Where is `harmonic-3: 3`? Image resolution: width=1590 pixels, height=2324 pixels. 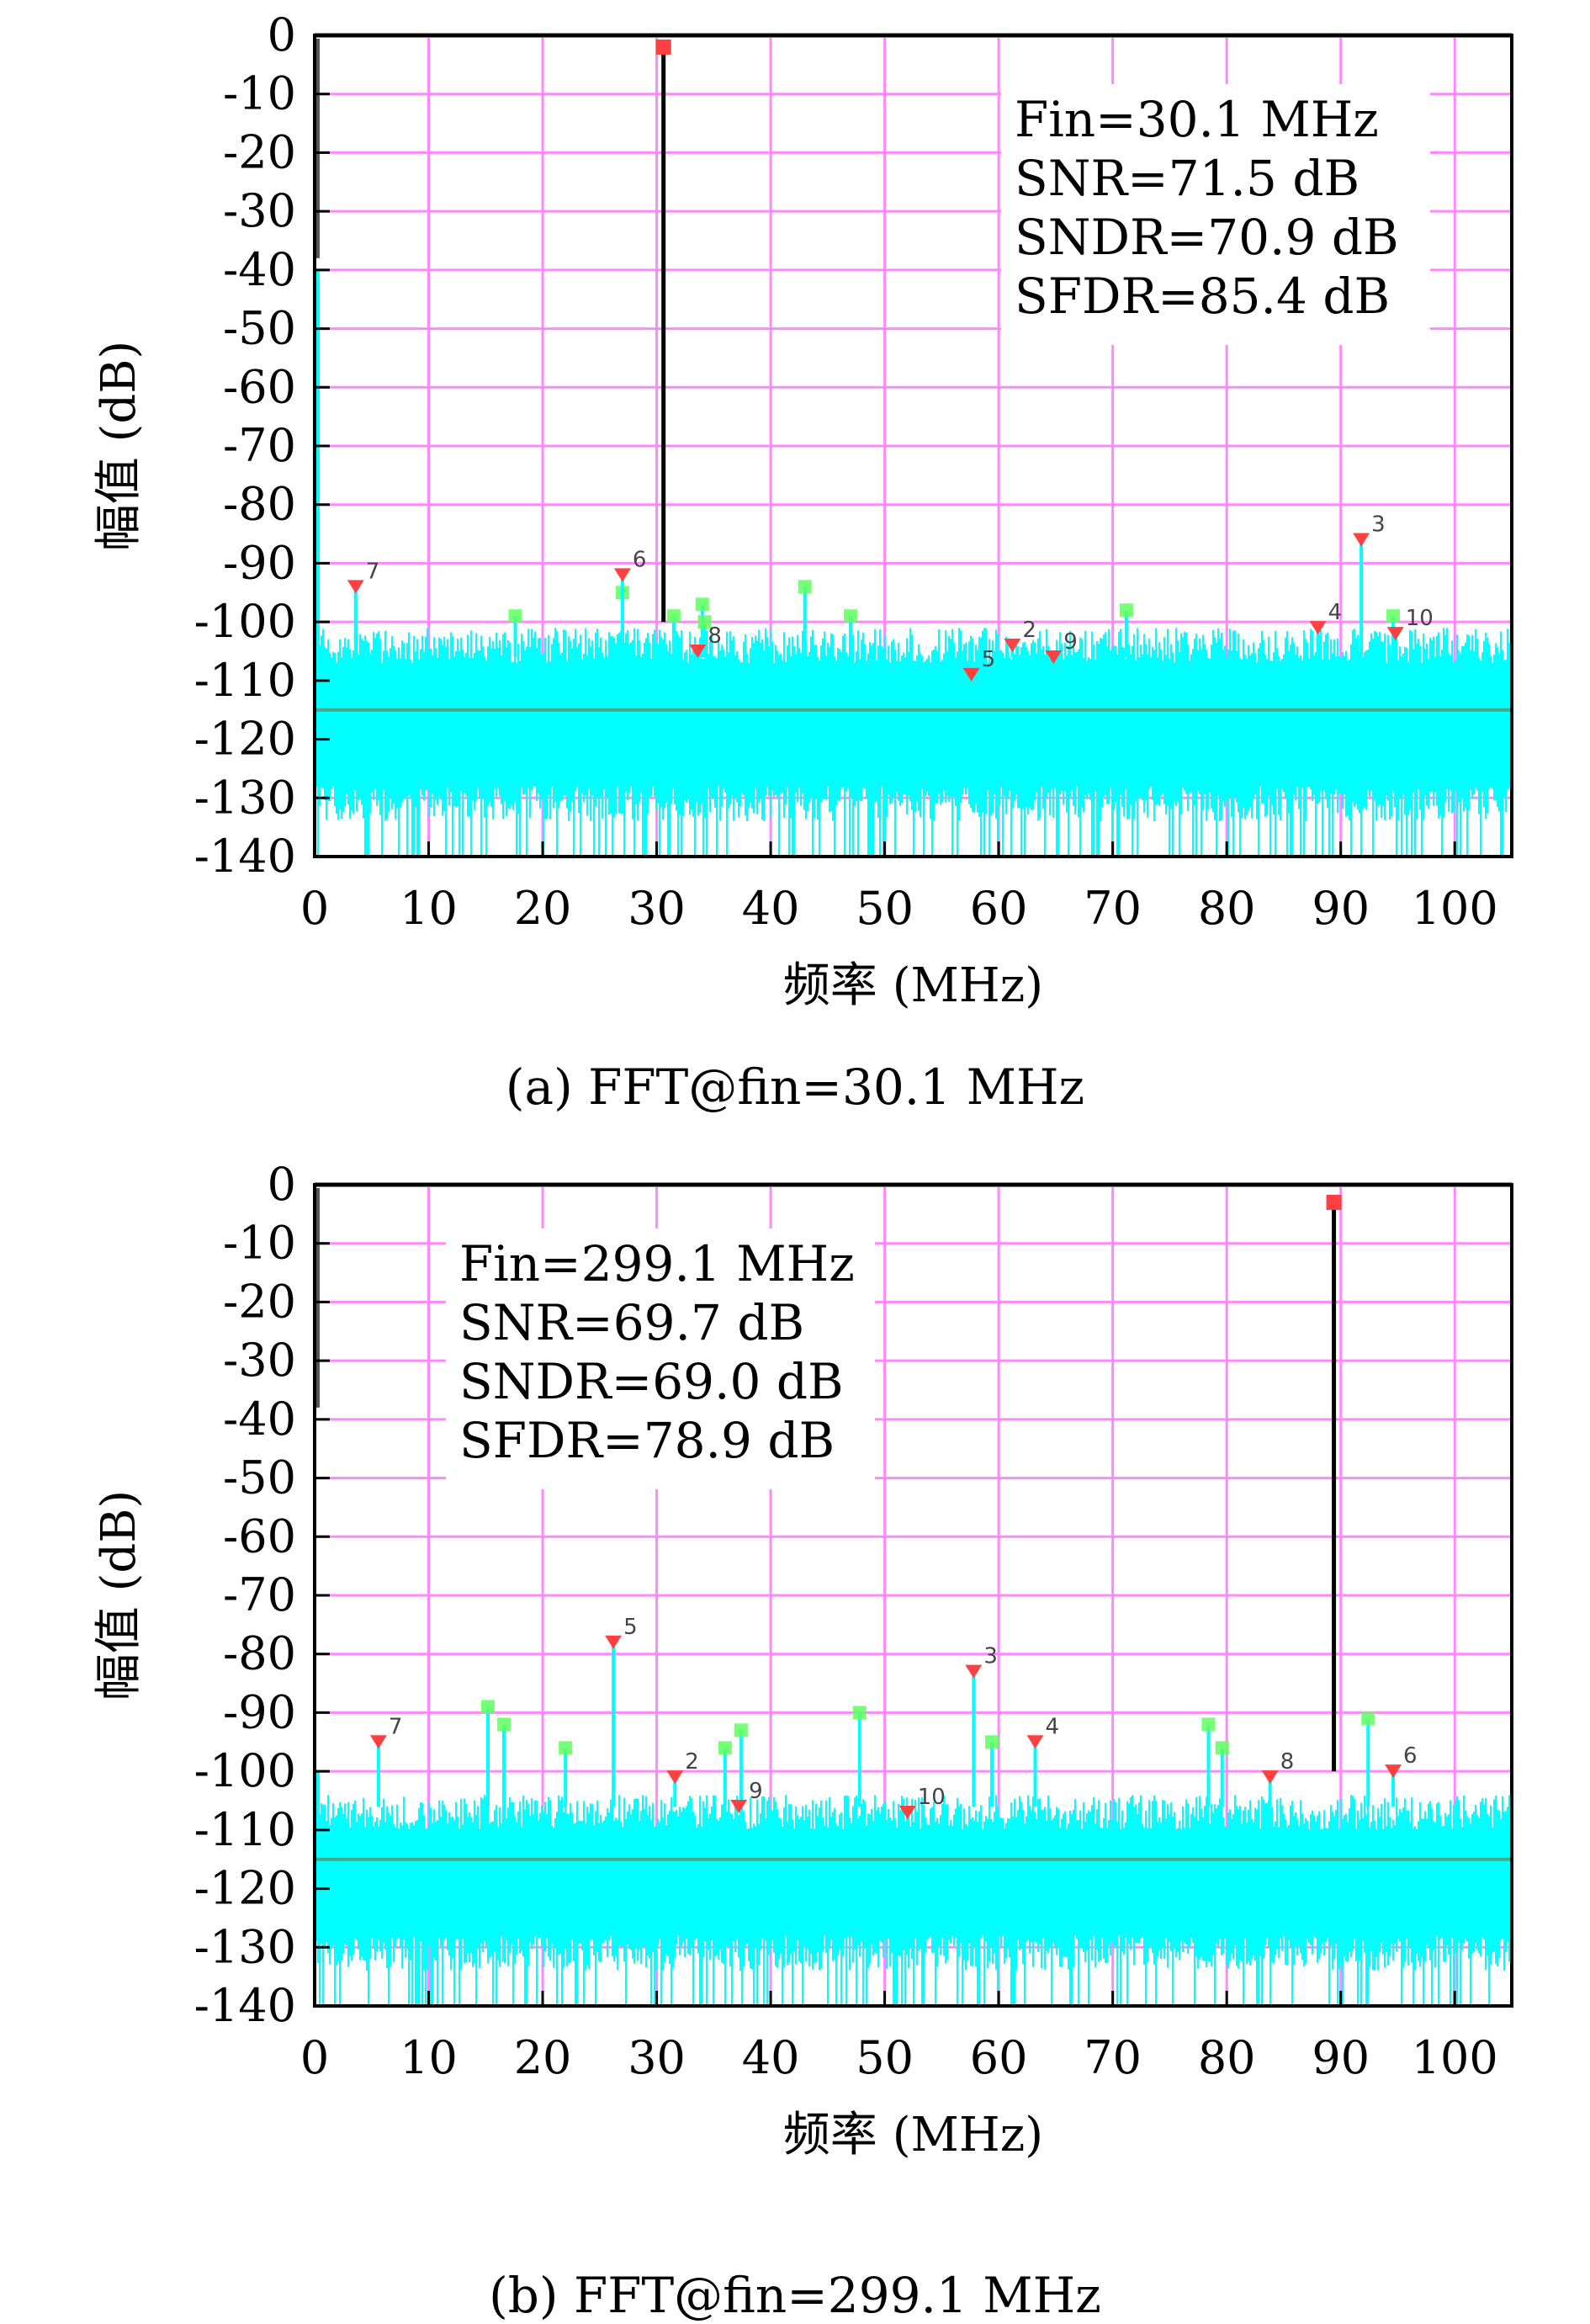
harmonic-3: 3 is located at coordinates (1369, 584).